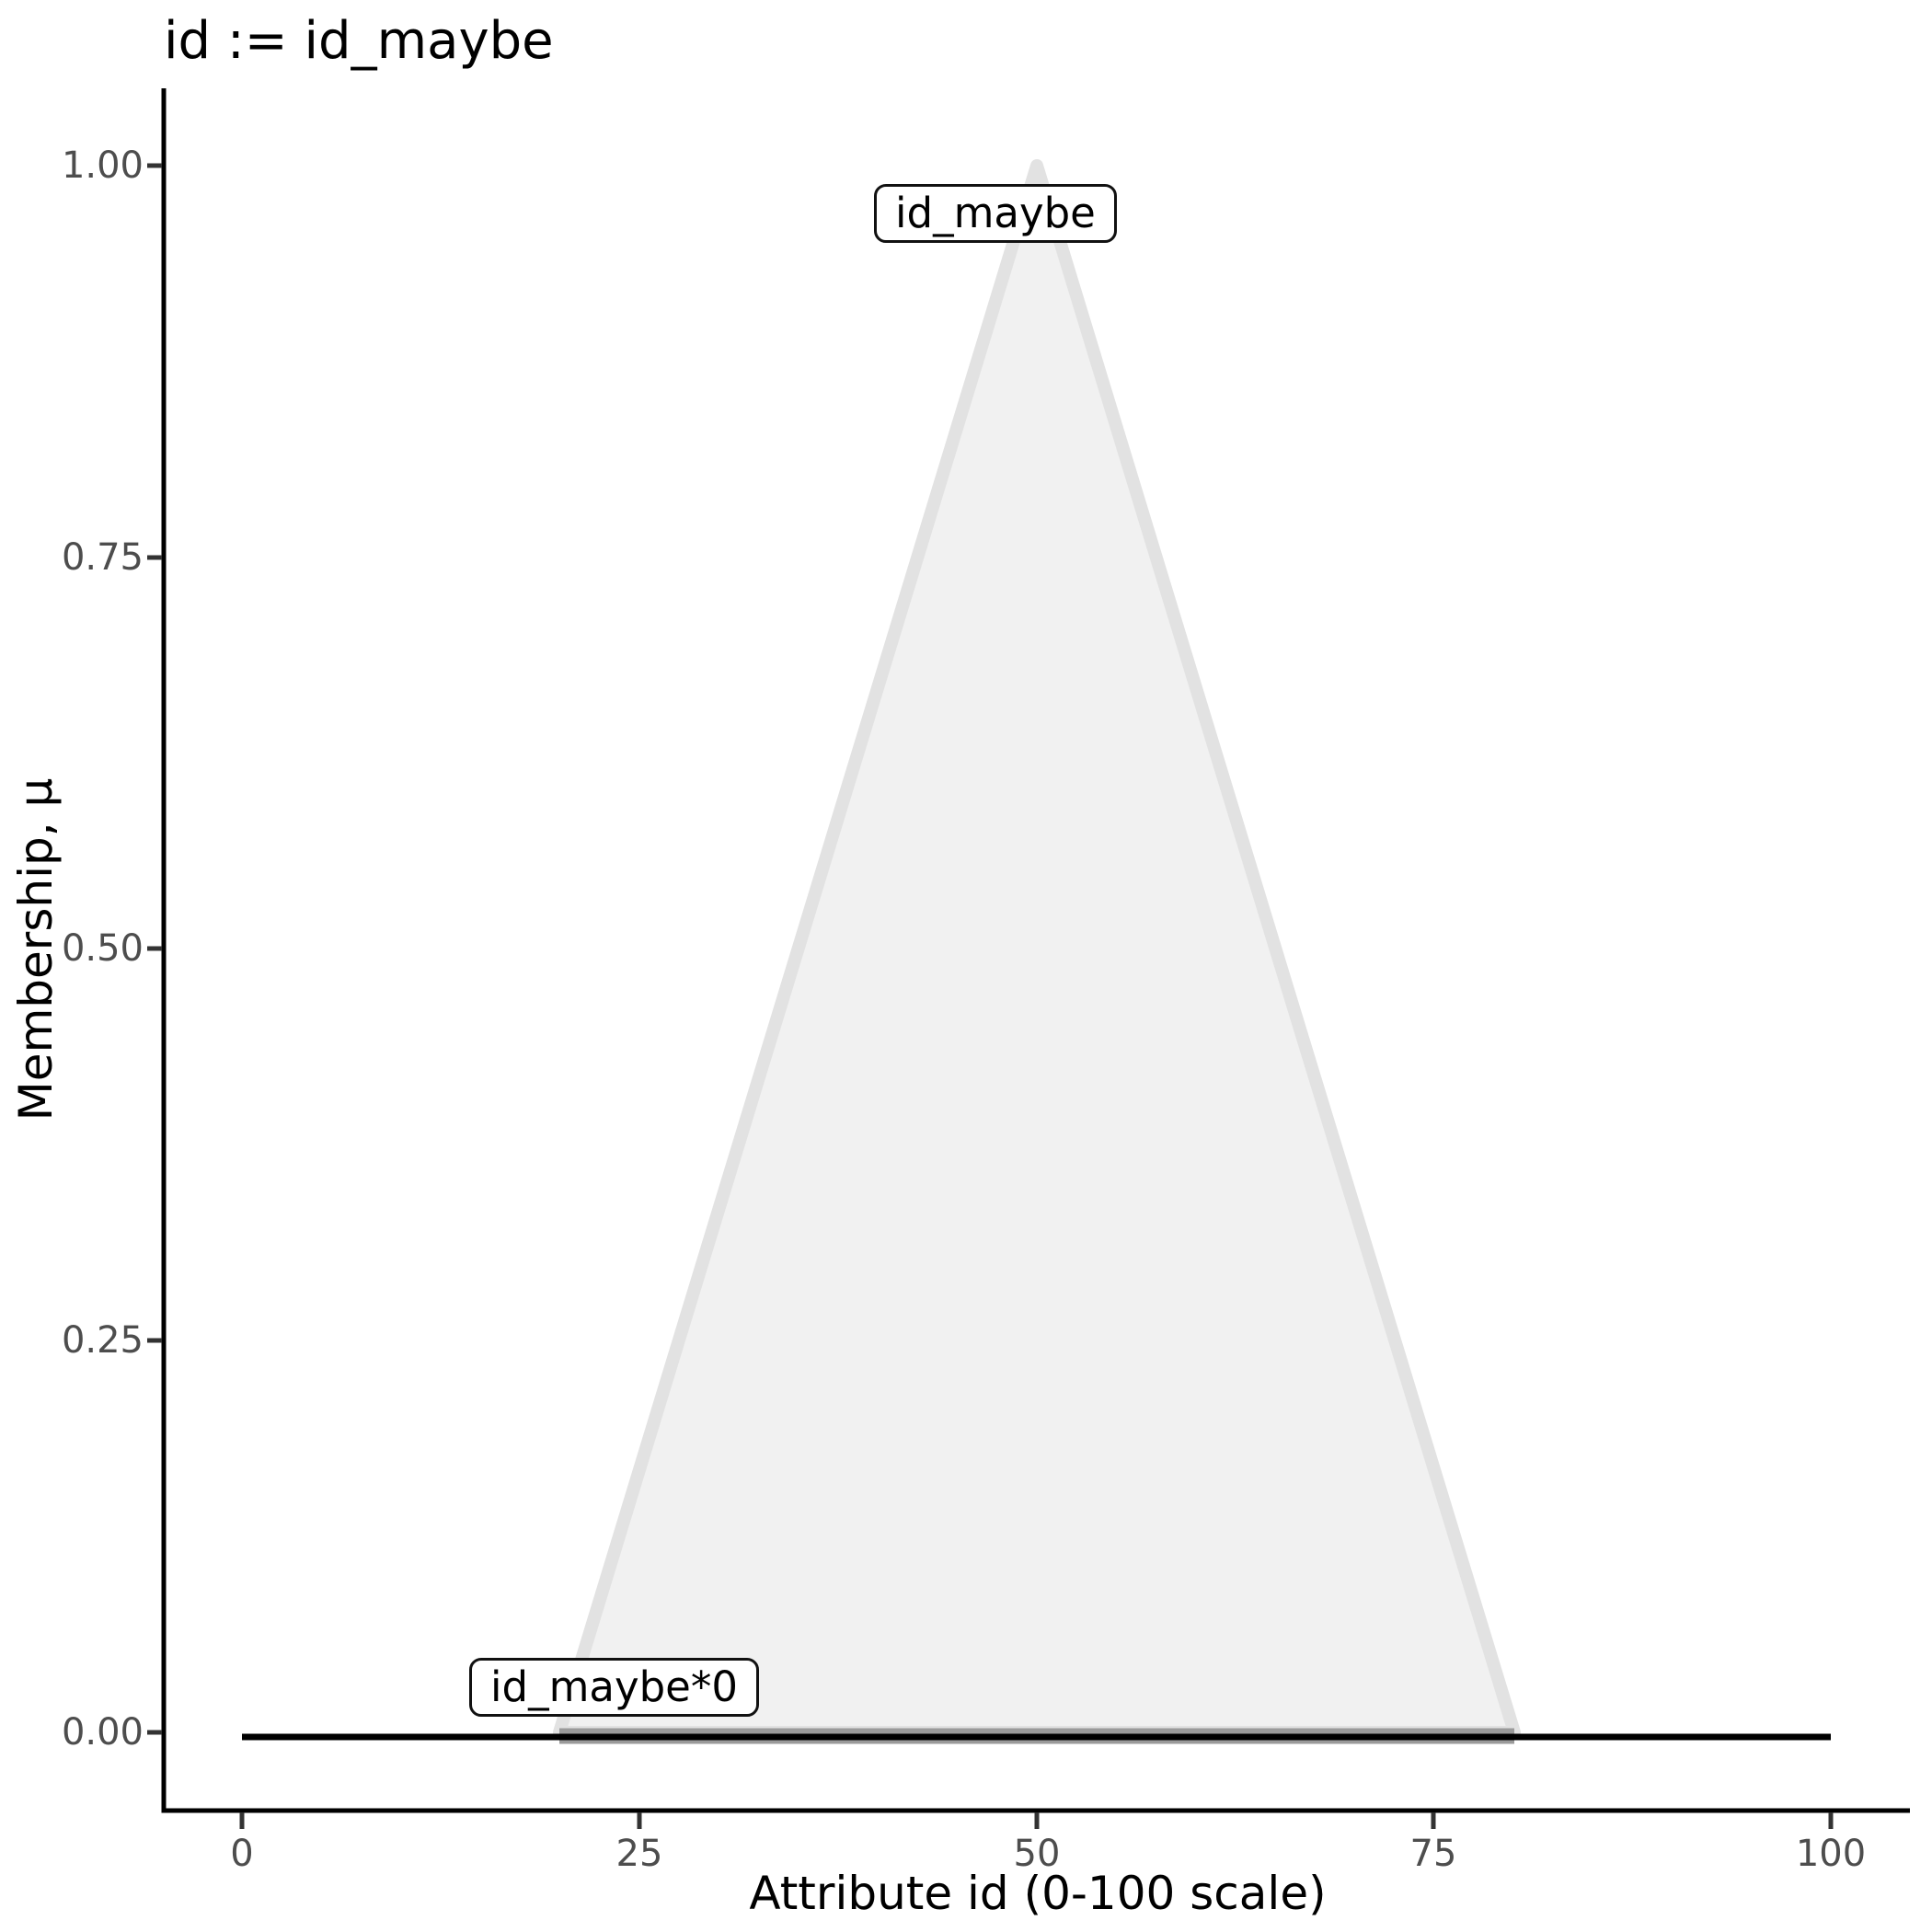 This screenshot has height=1932, width=1932. What do you see at coordinates (102, 1732) in the screenshot?
I see `y-tick-label-0.00: 0.00` at bounding box center [102, 1732].